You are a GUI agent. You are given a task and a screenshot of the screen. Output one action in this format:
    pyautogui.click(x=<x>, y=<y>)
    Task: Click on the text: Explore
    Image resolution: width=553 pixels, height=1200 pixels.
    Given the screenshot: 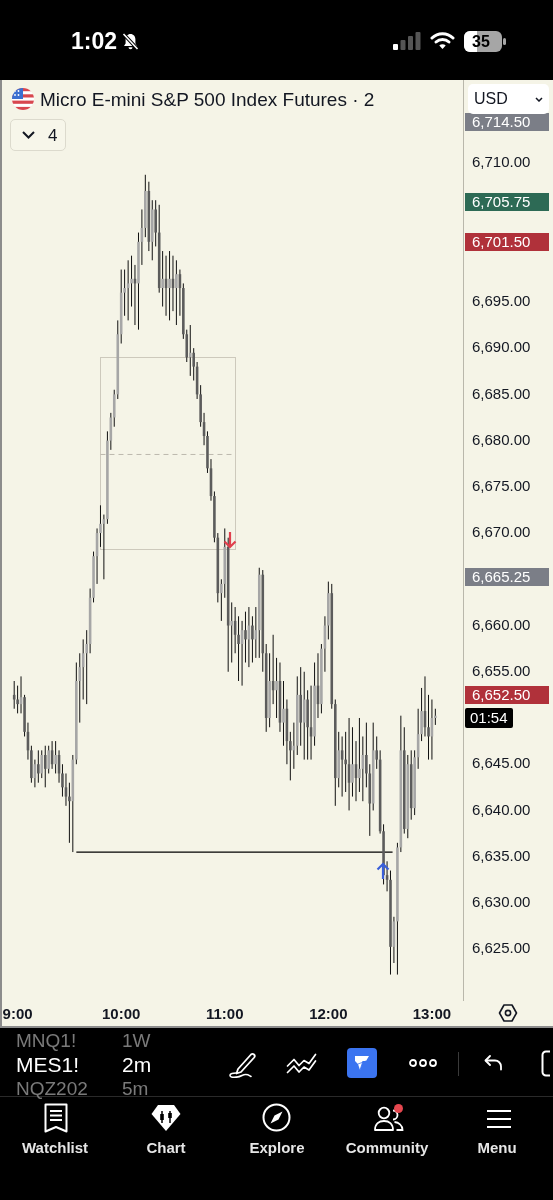 What is the action you would take?
    pyautogui.click(x=277, y=1147)
    